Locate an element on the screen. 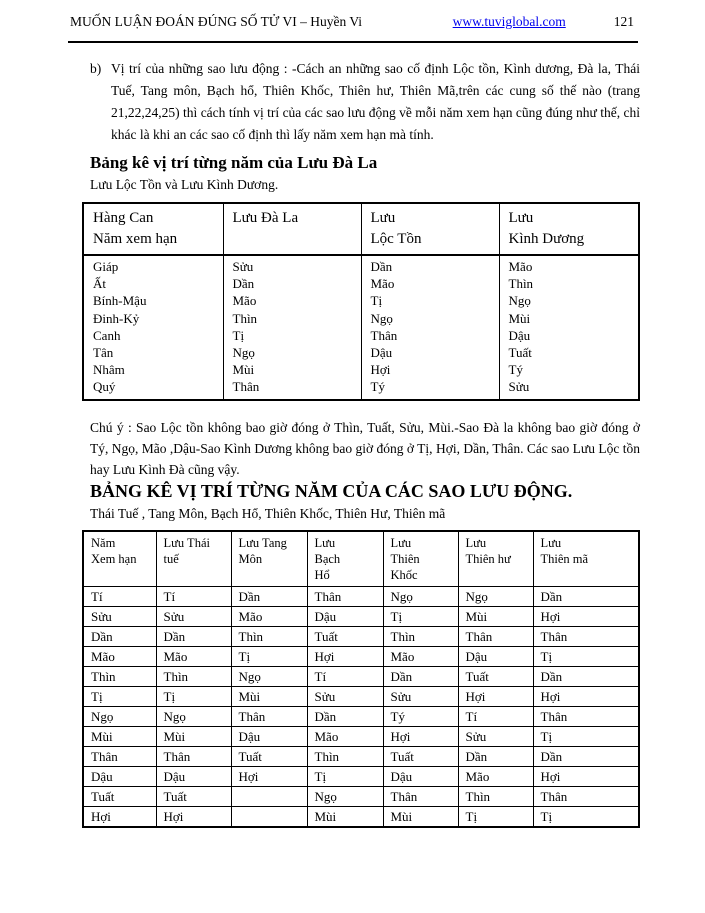 The image size is (705, 913). table-row: Dần Dần Thìn Tuất Thìn Thân Thân is located at coordinates (361, 636).